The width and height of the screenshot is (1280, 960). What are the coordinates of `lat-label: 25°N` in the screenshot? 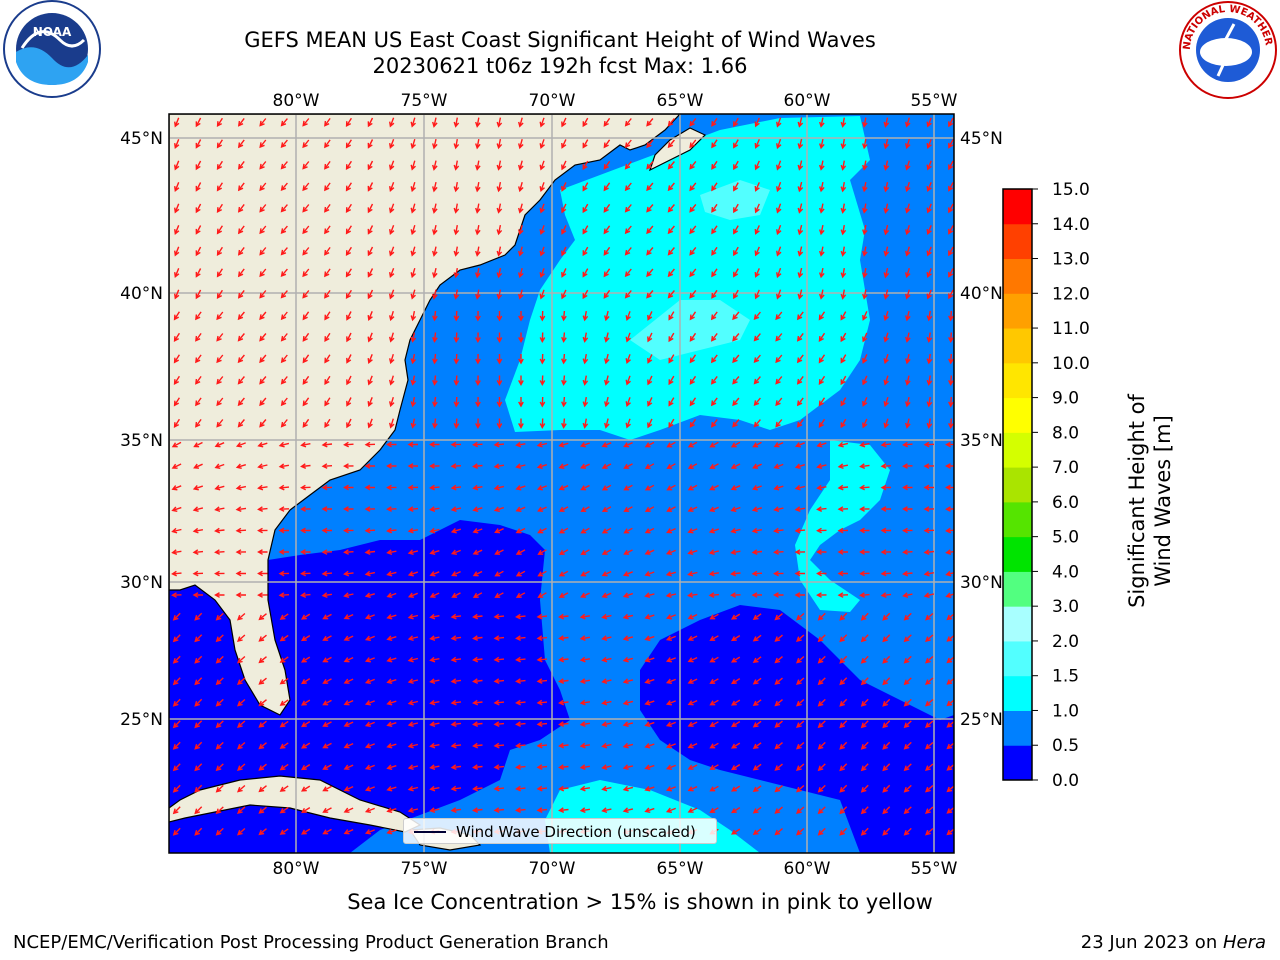 It's located at (141, 720).